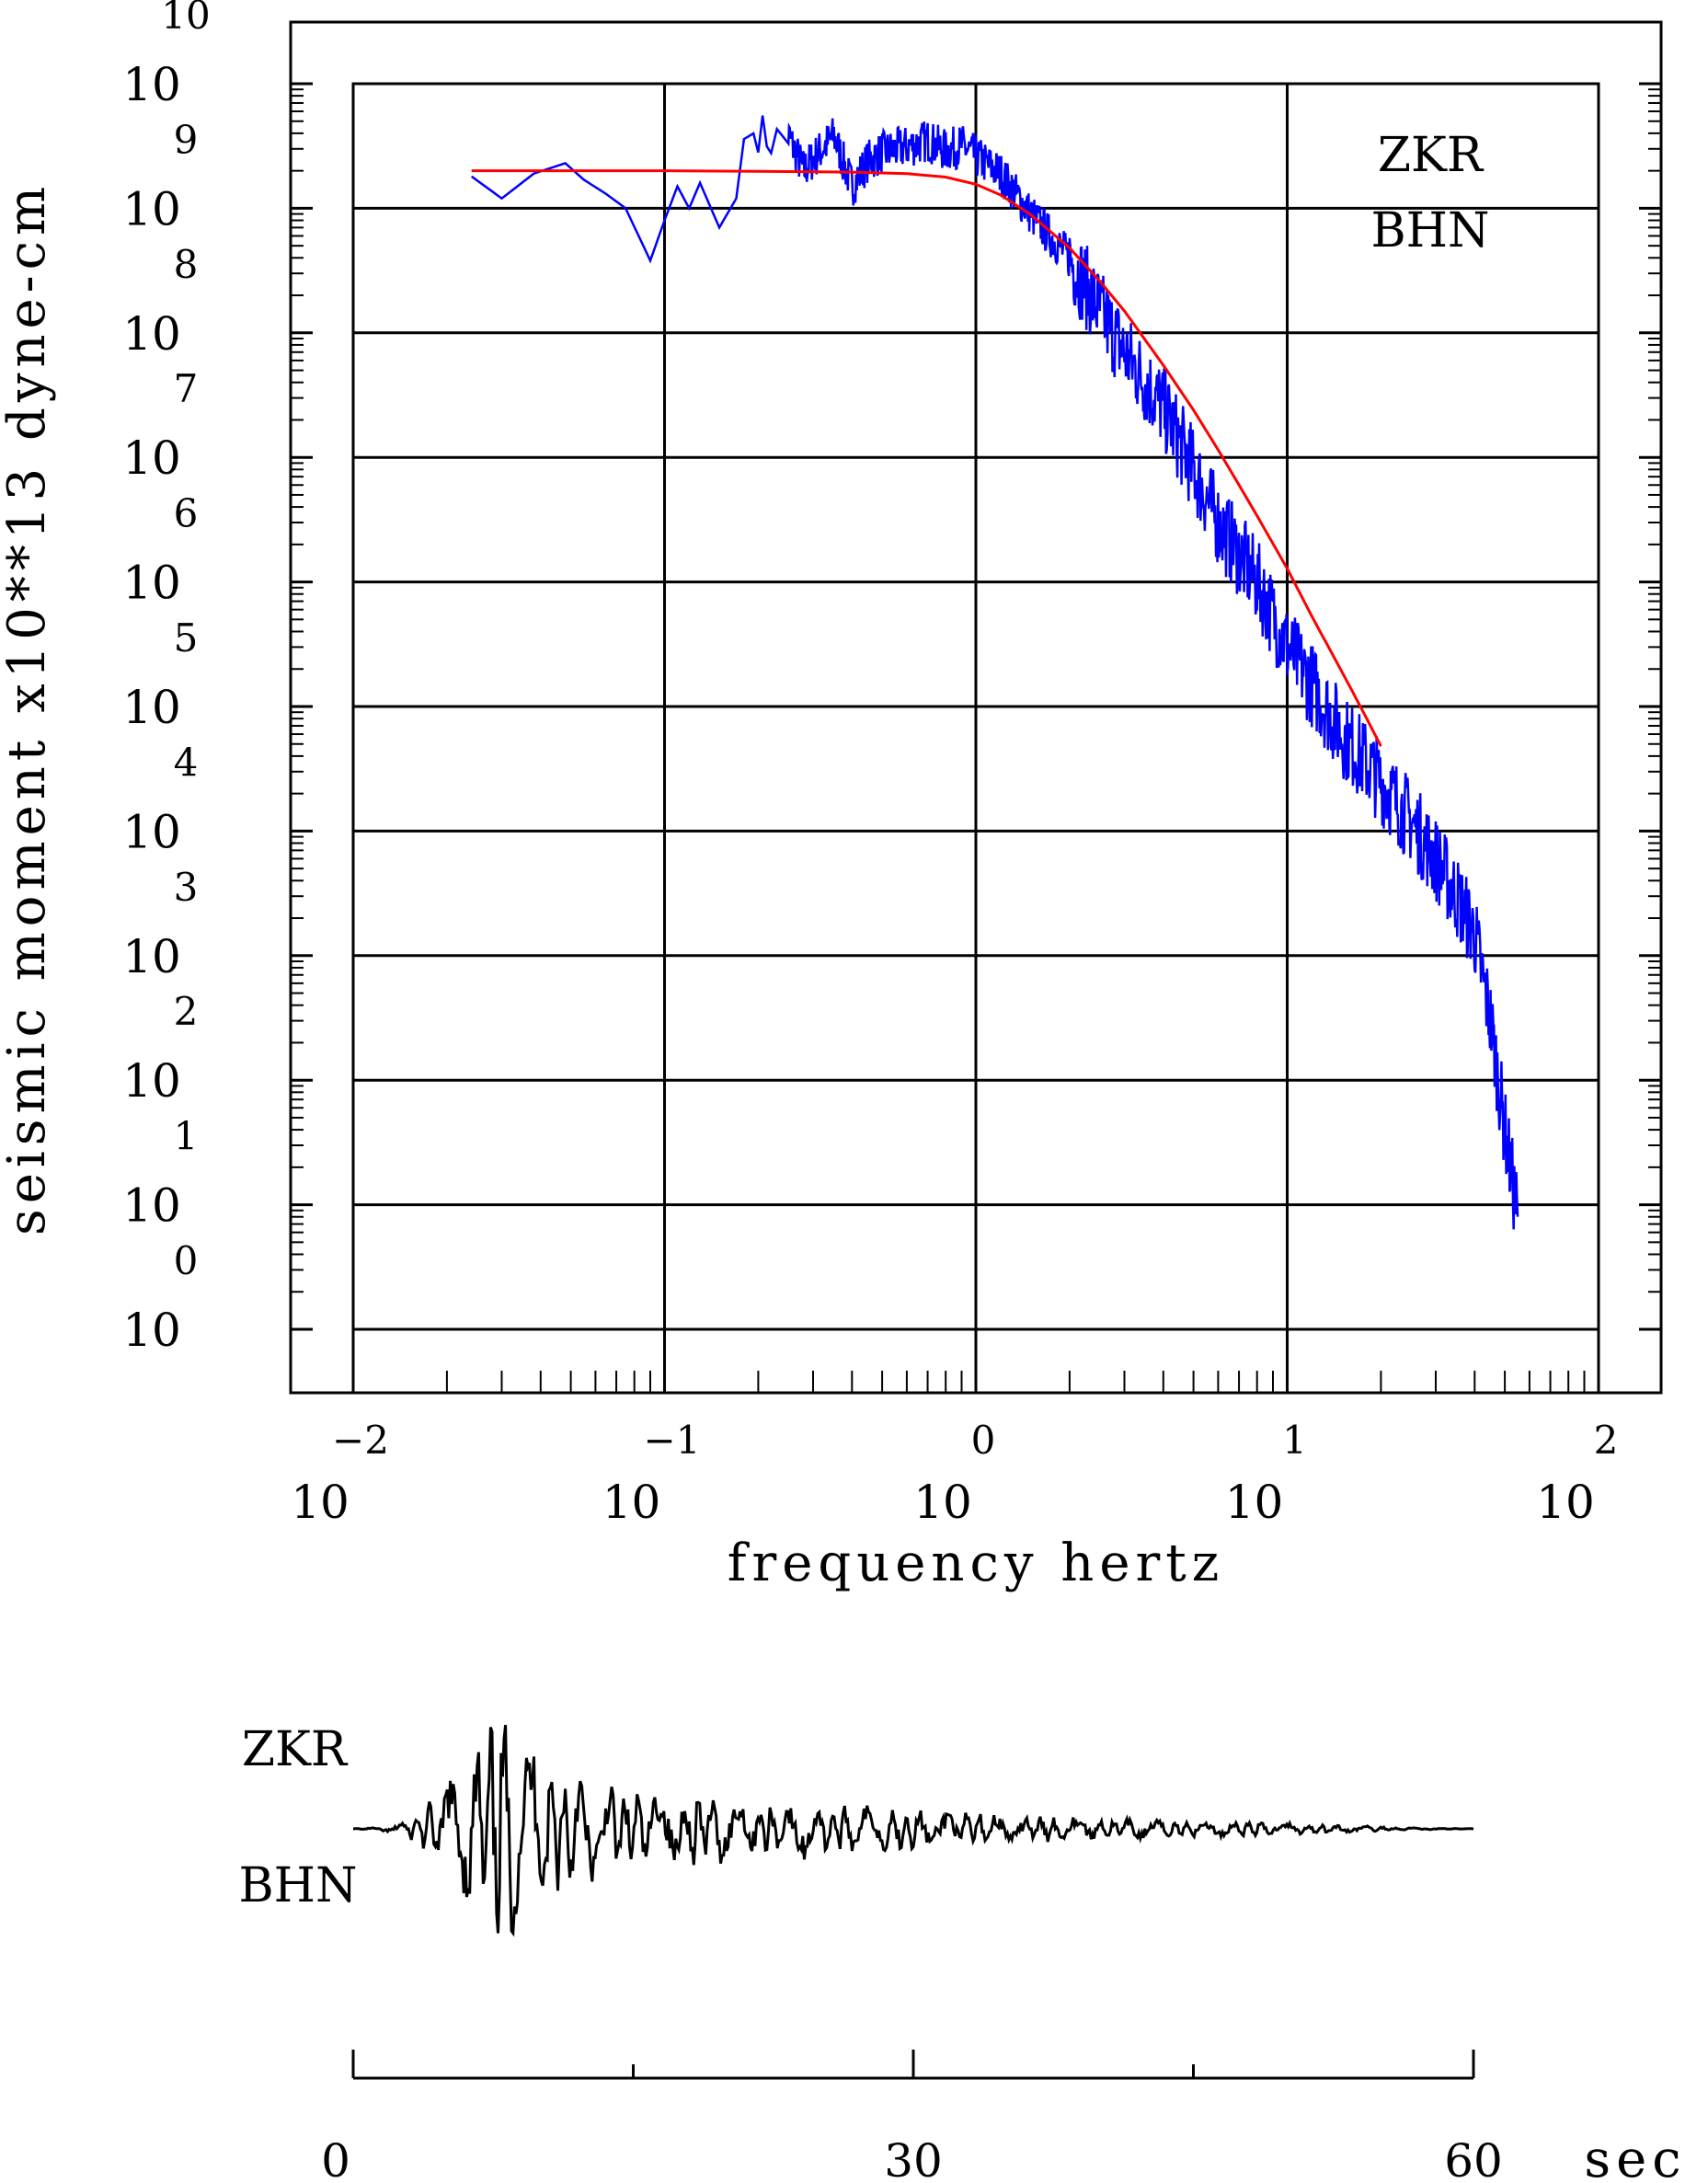 This screenshot has height=2183, width=1708. What do you see at coordinates (186, 264) in the screenshot?
I see `y-tick-exponent: 8` at bounding box center [186, 264].